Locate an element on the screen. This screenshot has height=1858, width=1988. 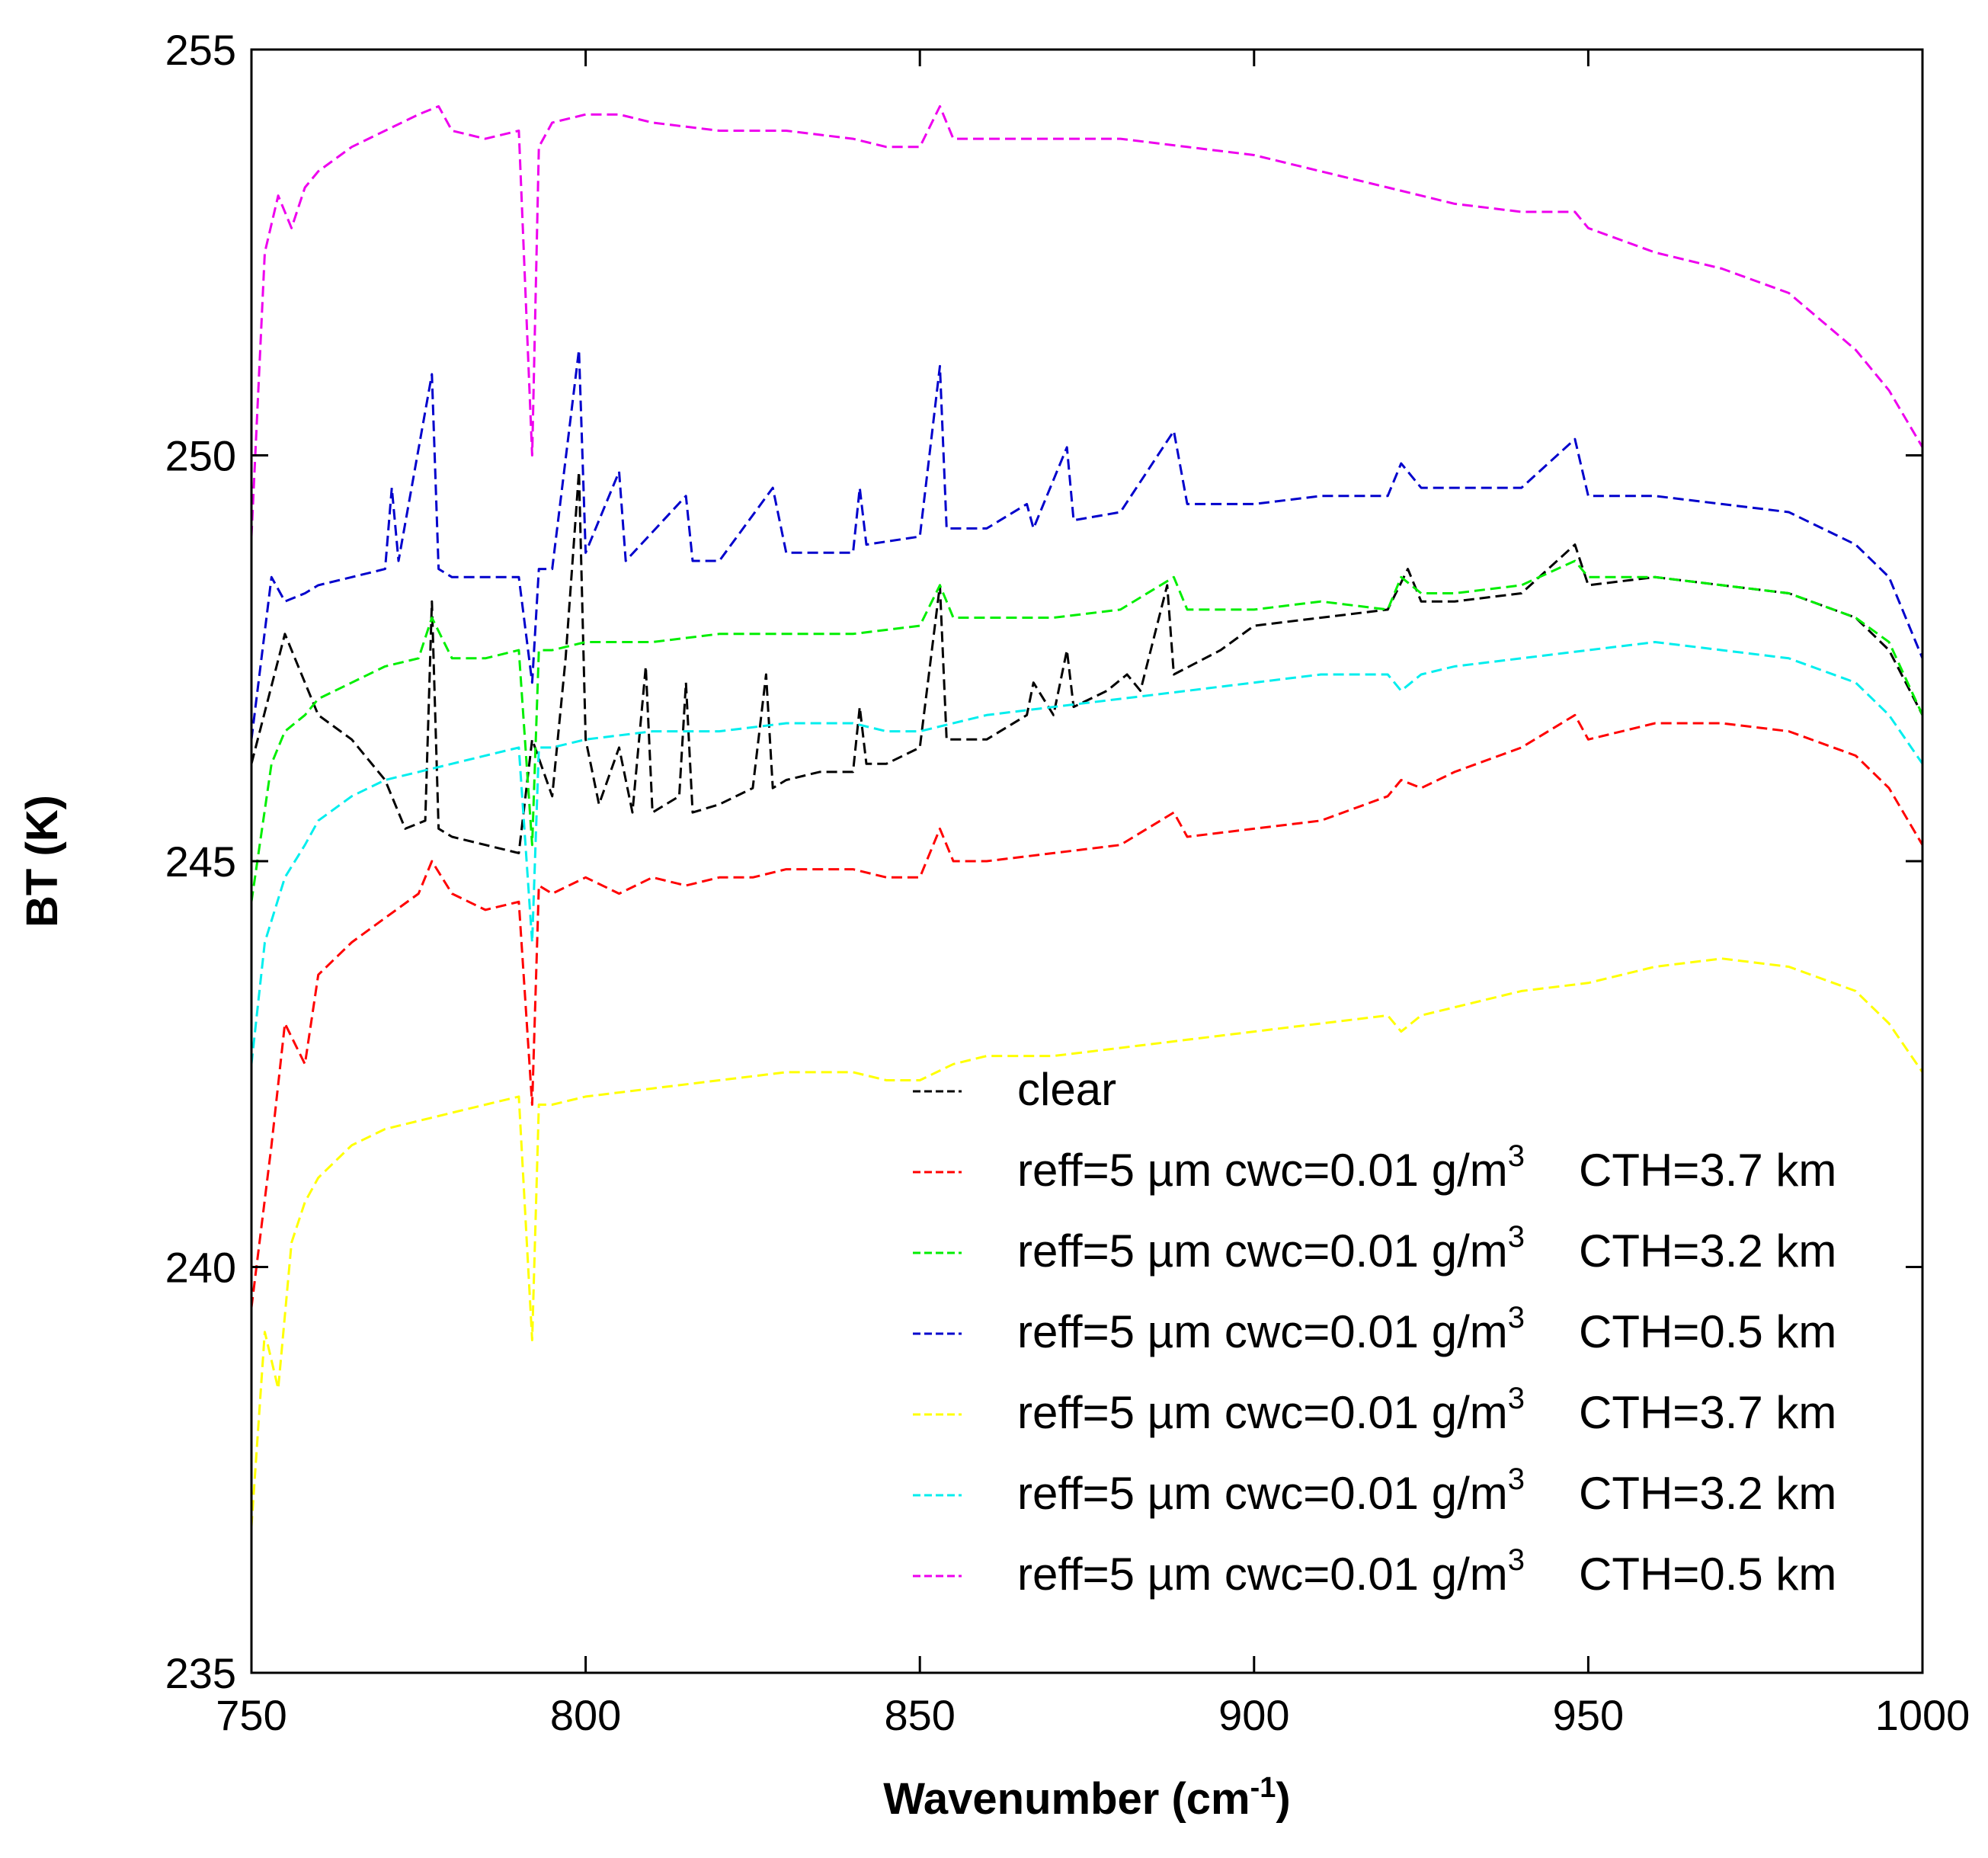
x-axis-title-superscript: -1 is located at coordinates (1263, 1788).